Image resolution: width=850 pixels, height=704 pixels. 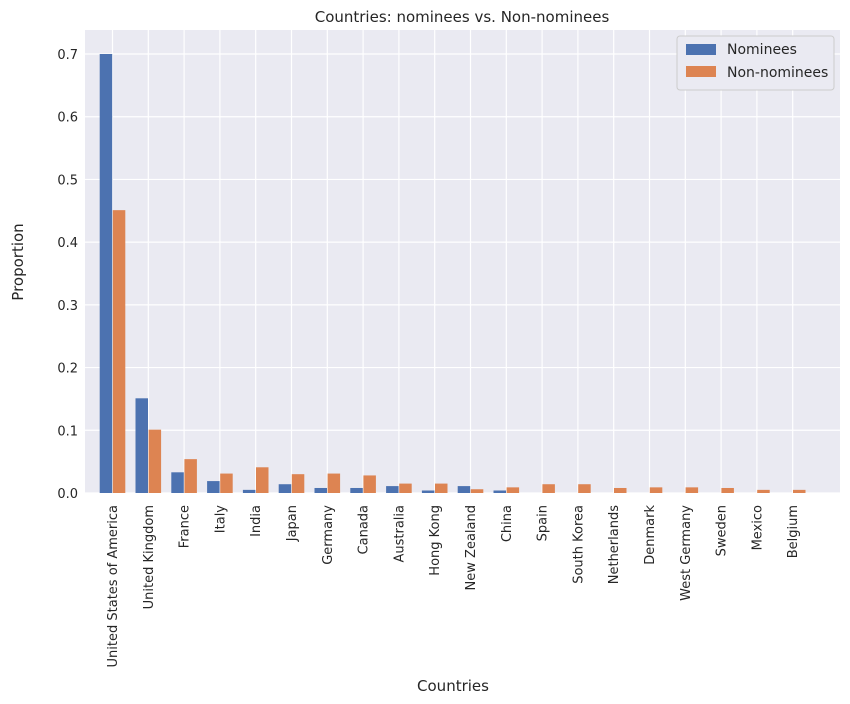 What do you see at coordinates (67, 55) in the screenshot?
I see `y-tick-label: 0.7` at bounding box center [67, 55].